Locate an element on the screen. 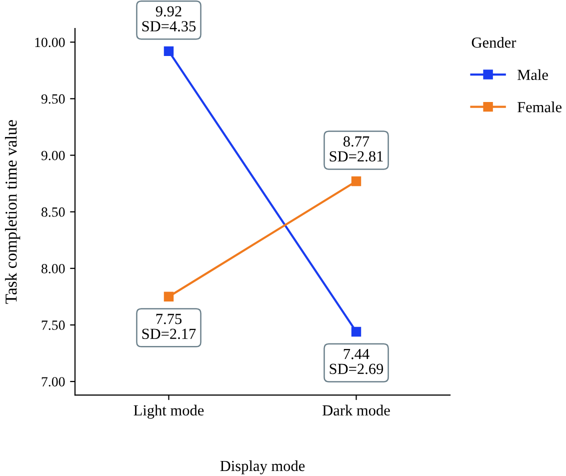 The height and width of the screenshot is (476, 566). y-tick-label: 7.50 is located at coordinates (53, 325).